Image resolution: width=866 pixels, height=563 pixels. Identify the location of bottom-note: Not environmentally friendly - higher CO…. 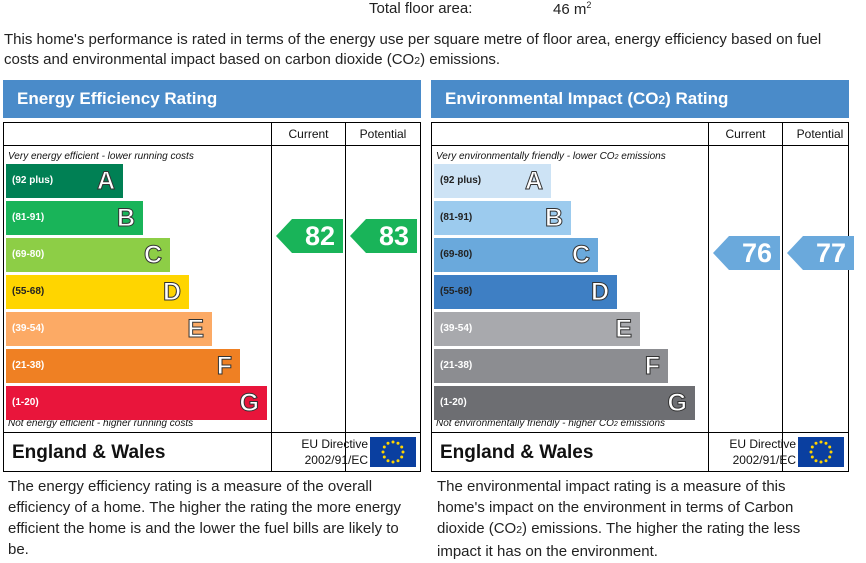
(551, 423).